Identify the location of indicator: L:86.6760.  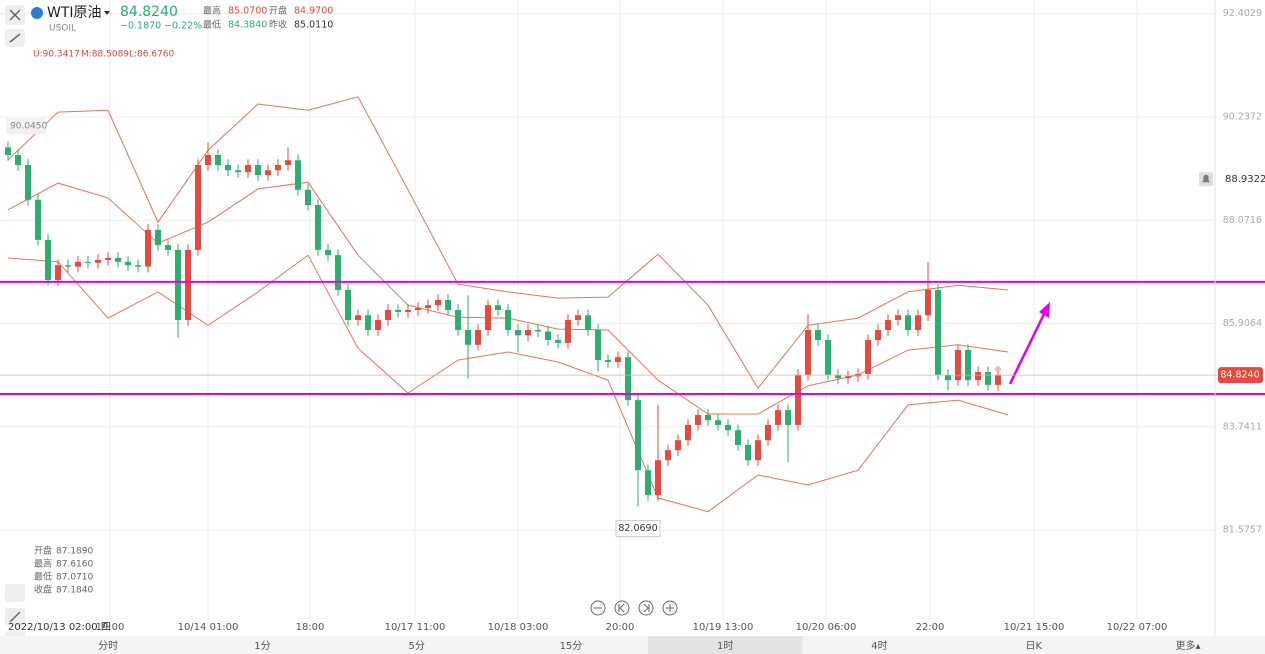
(152, 55).